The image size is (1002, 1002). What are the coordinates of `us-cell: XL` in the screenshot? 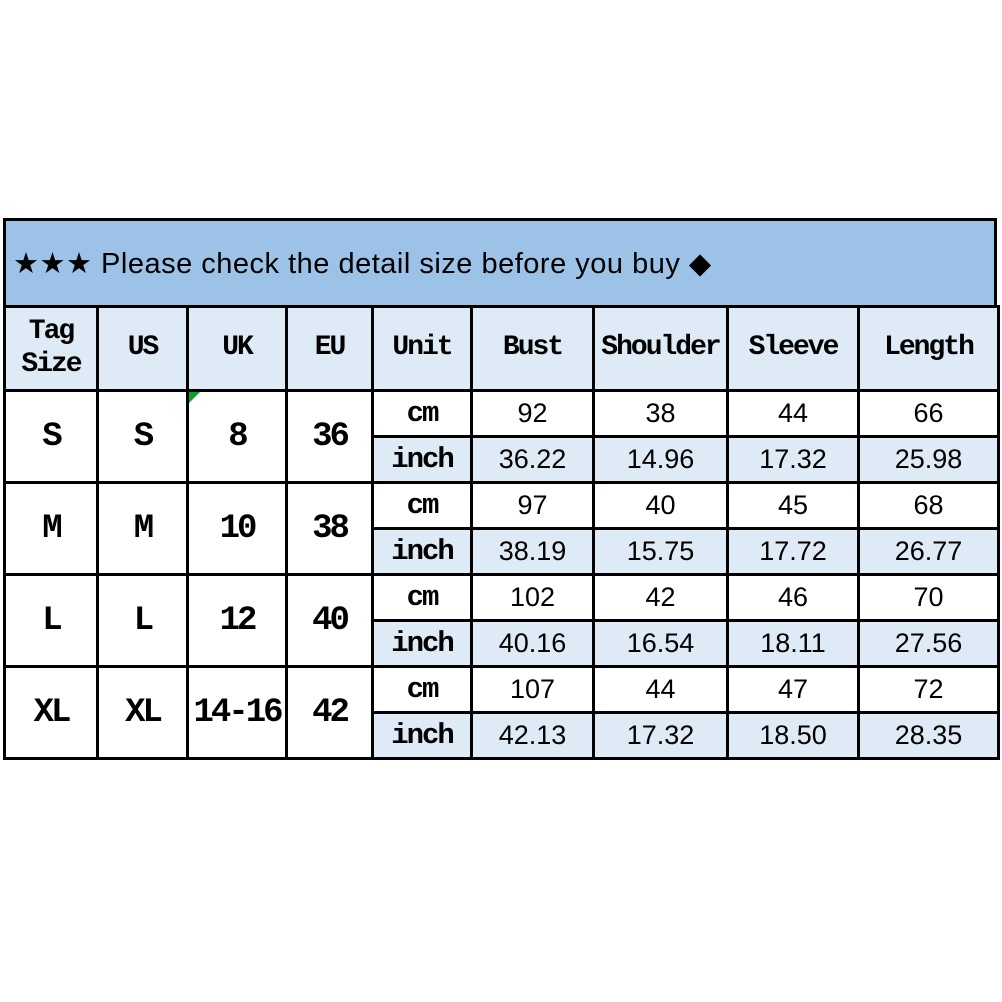 It's located at (142, 712).